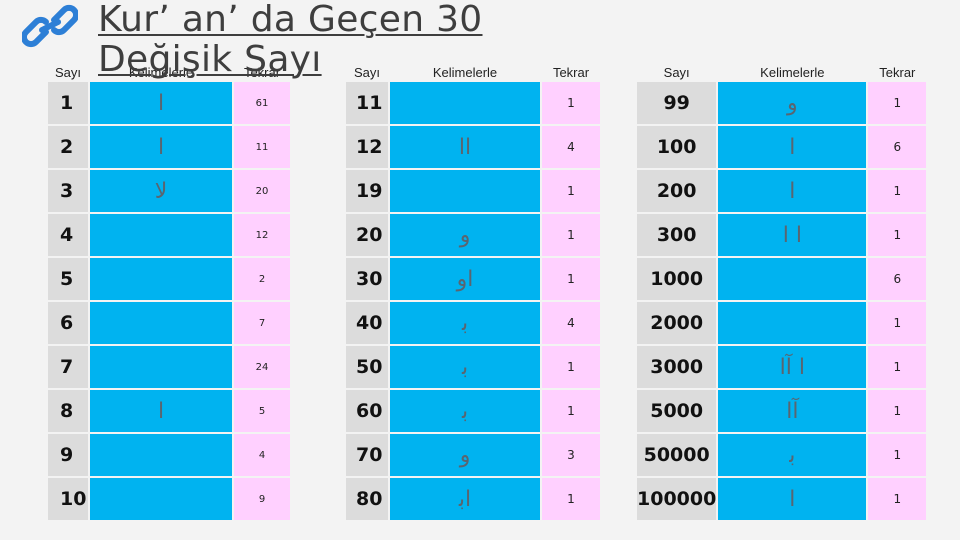 This screenshot has width=960, height=540. I want to click on table-row: 7 24, so click(169, 367).